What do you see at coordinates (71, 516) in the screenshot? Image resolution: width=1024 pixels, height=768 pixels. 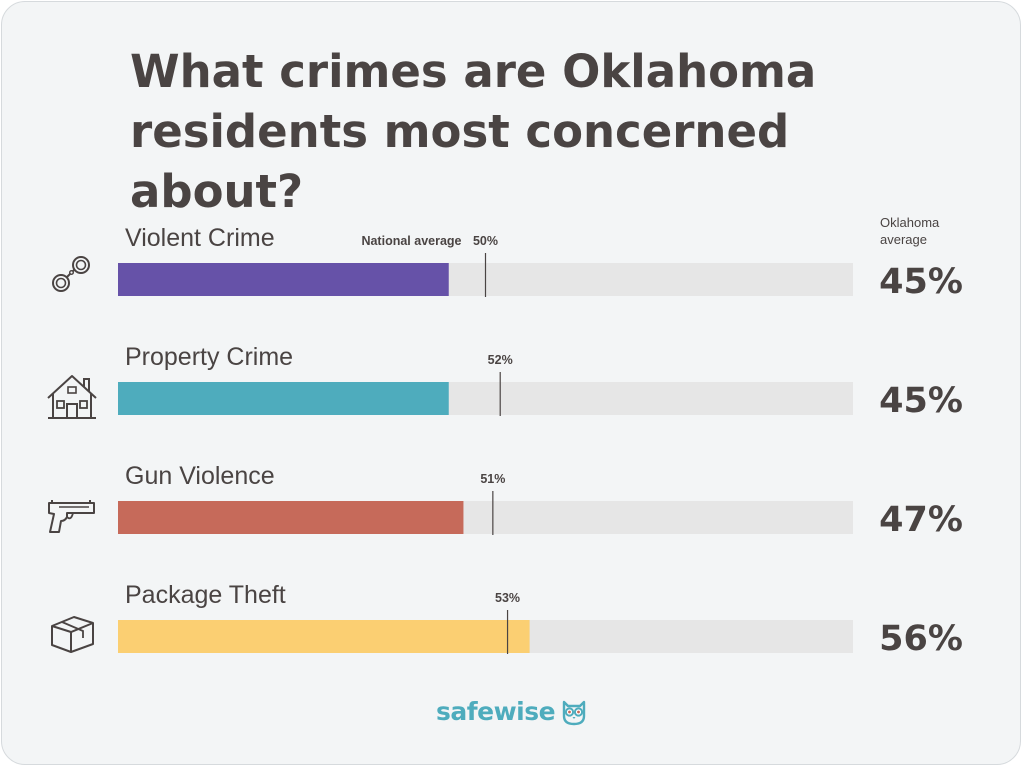 I see `handgun-icon` at bounding box center [71, 516].